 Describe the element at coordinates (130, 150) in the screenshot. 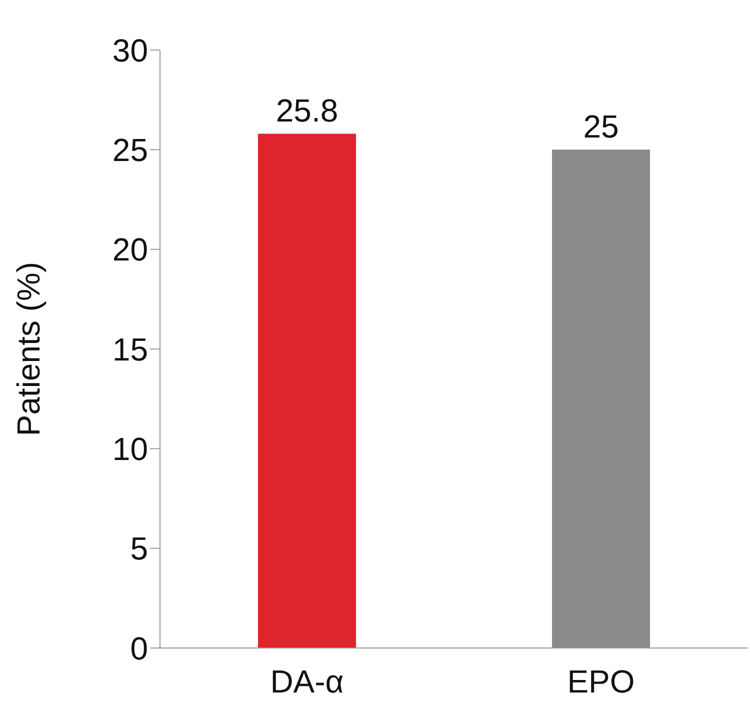

I see `y-tick-label: 25` at that location.